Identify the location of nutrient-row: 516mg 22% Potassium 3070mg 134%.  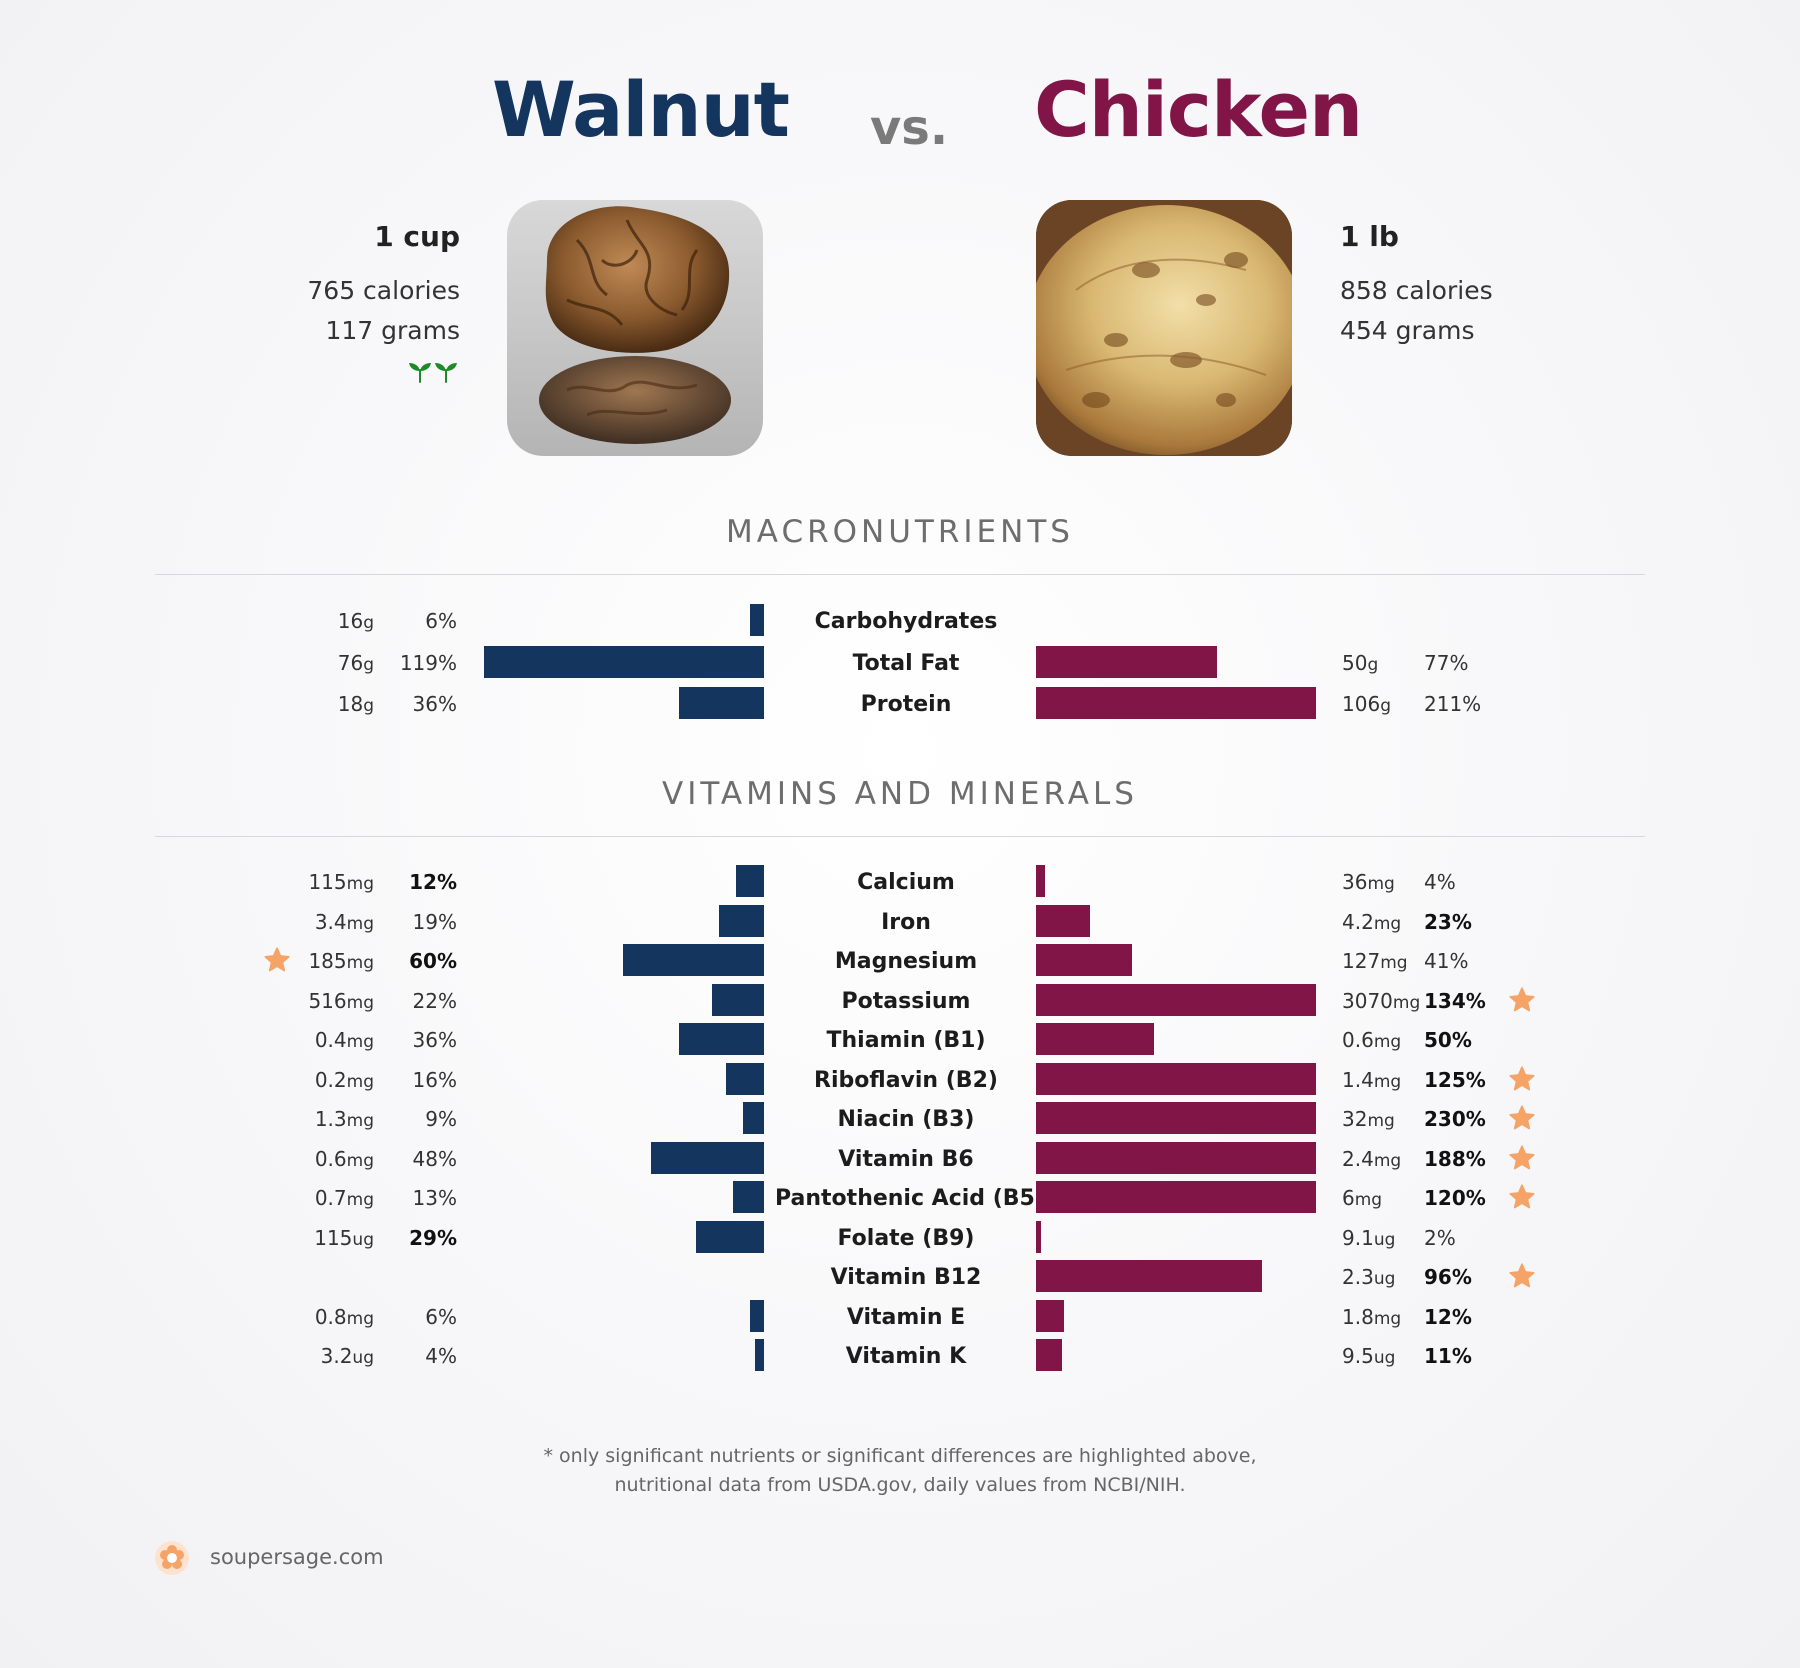
(900, 1000).